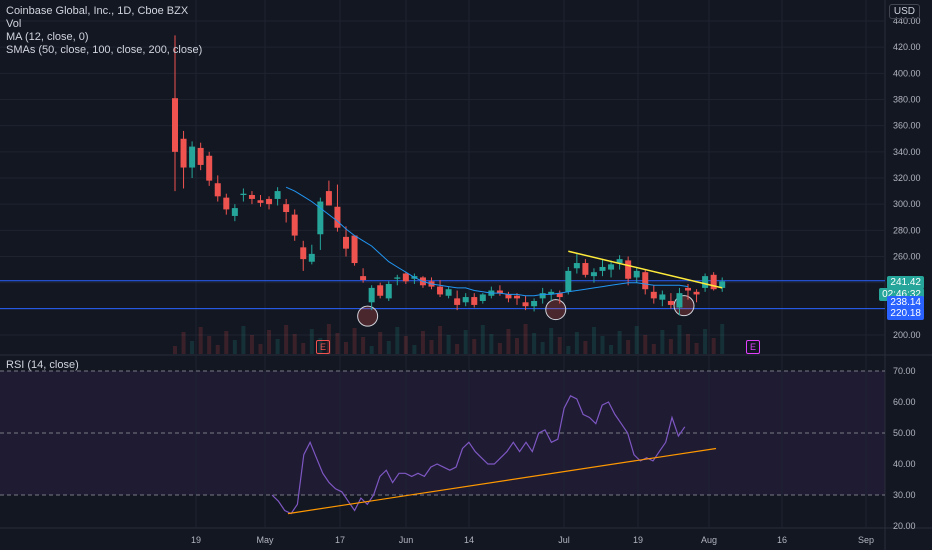 The width and height of the screenshot is (932, 550). Describe the element at coordinates (47, 37) in the screenshot. I see `ma-indicator-label: MA (12, close, 0)` at that location.